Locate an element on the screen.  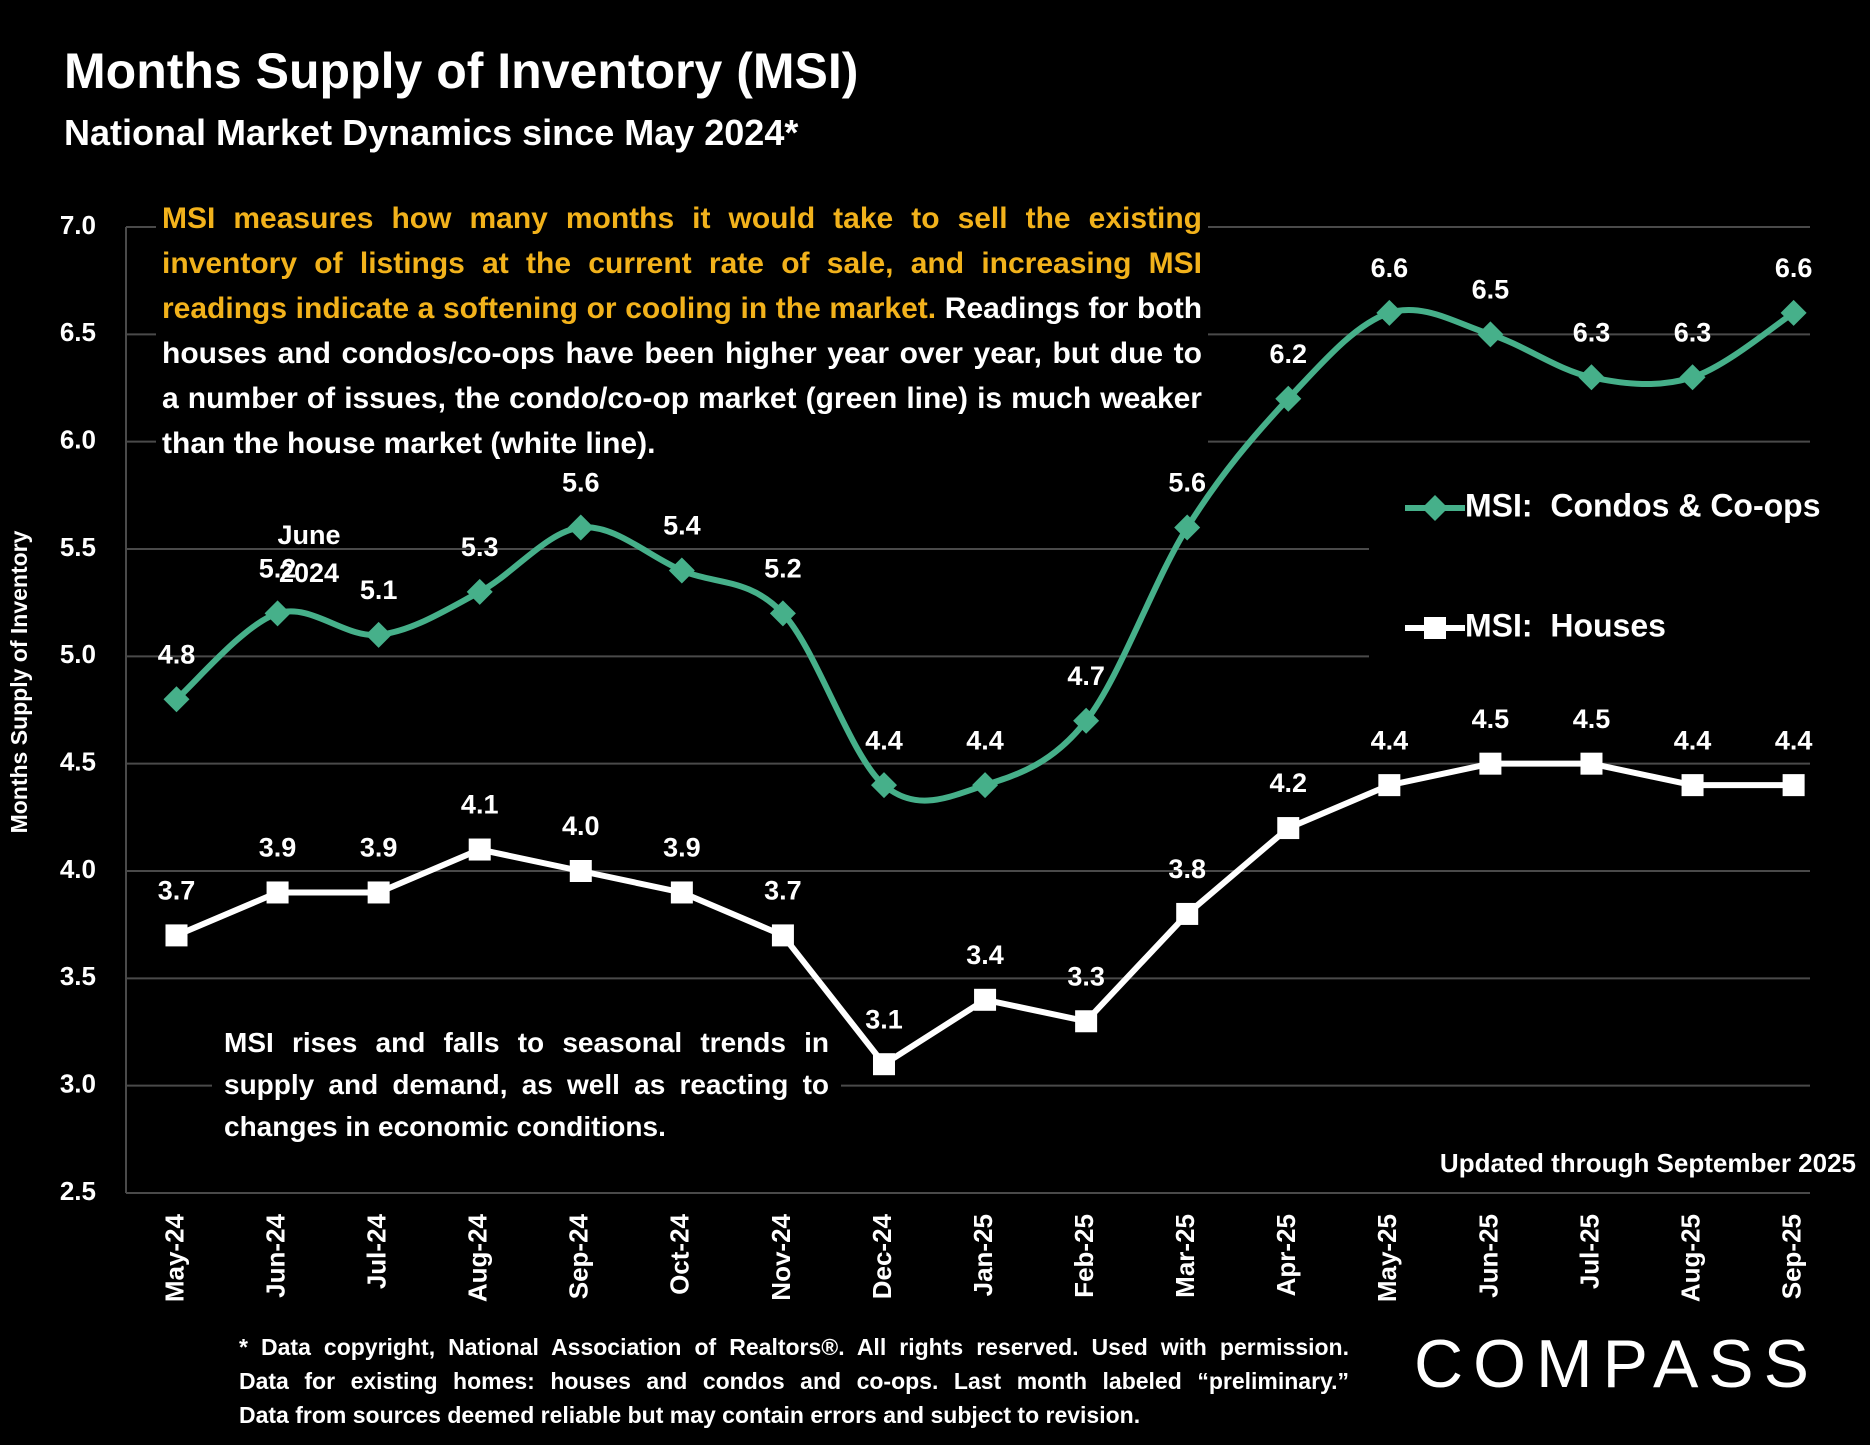
chart-subtitle: National Market Dynamics since May 2024* is located at coordinates (431, 132).